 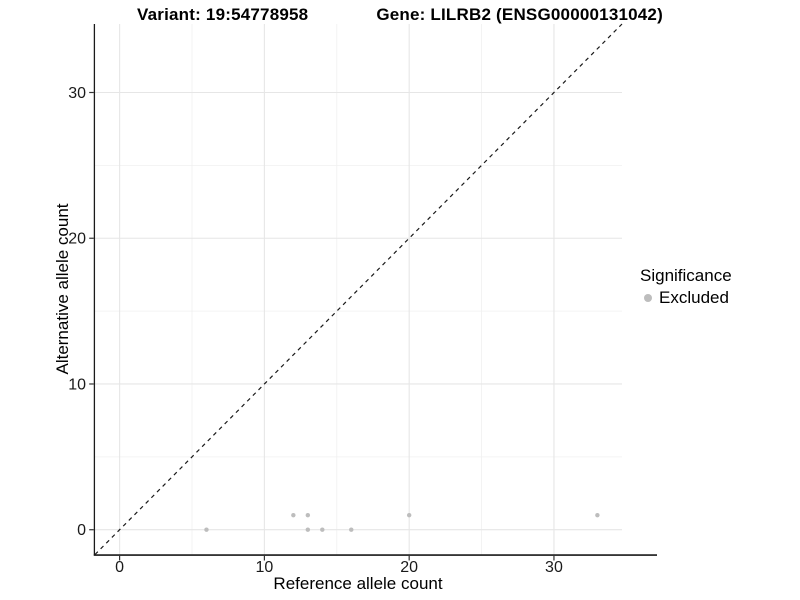 What do you see at coordinates (648, 298) in the screenshot?
I see `legend-point-icon` at bounding box center [648, 298].